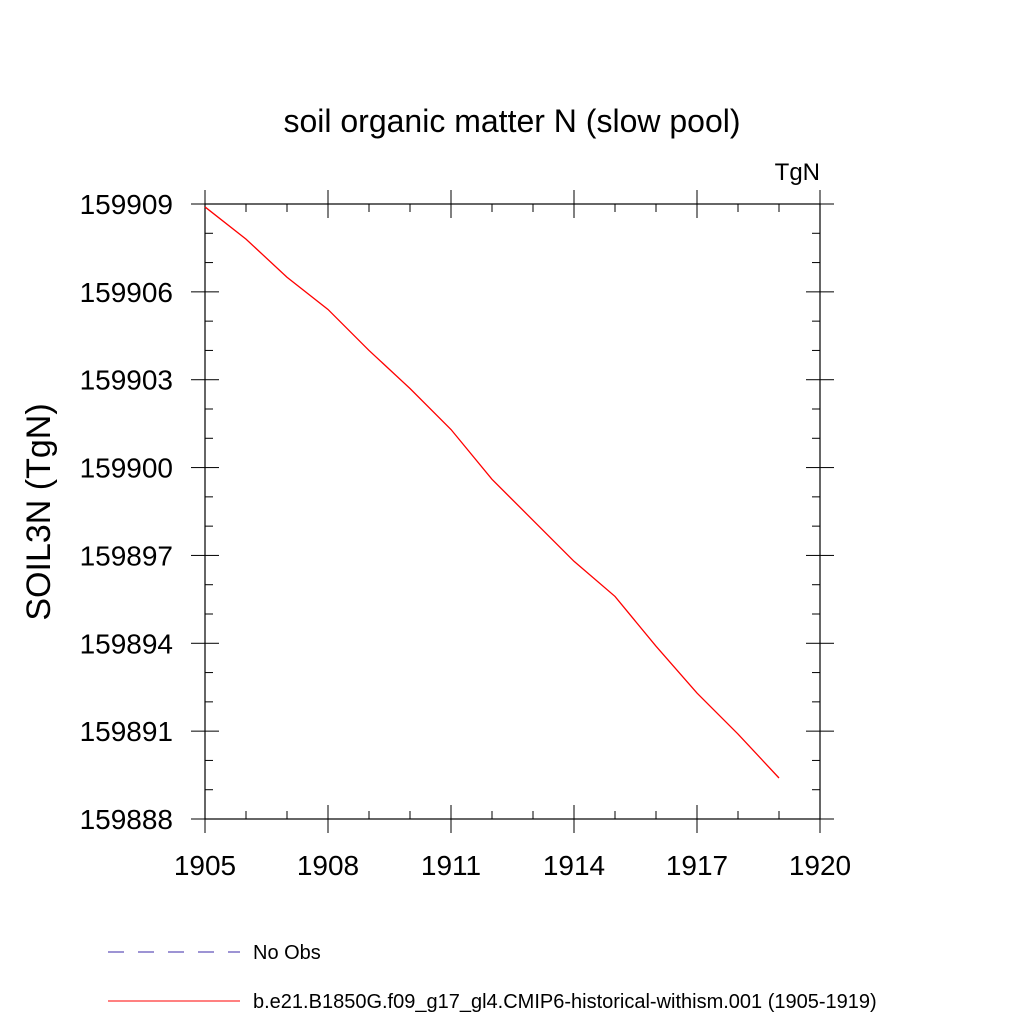  Describe the element at coordinates (126, 819) in the screenshot. I see `y-tick-label: 159888` at that location.